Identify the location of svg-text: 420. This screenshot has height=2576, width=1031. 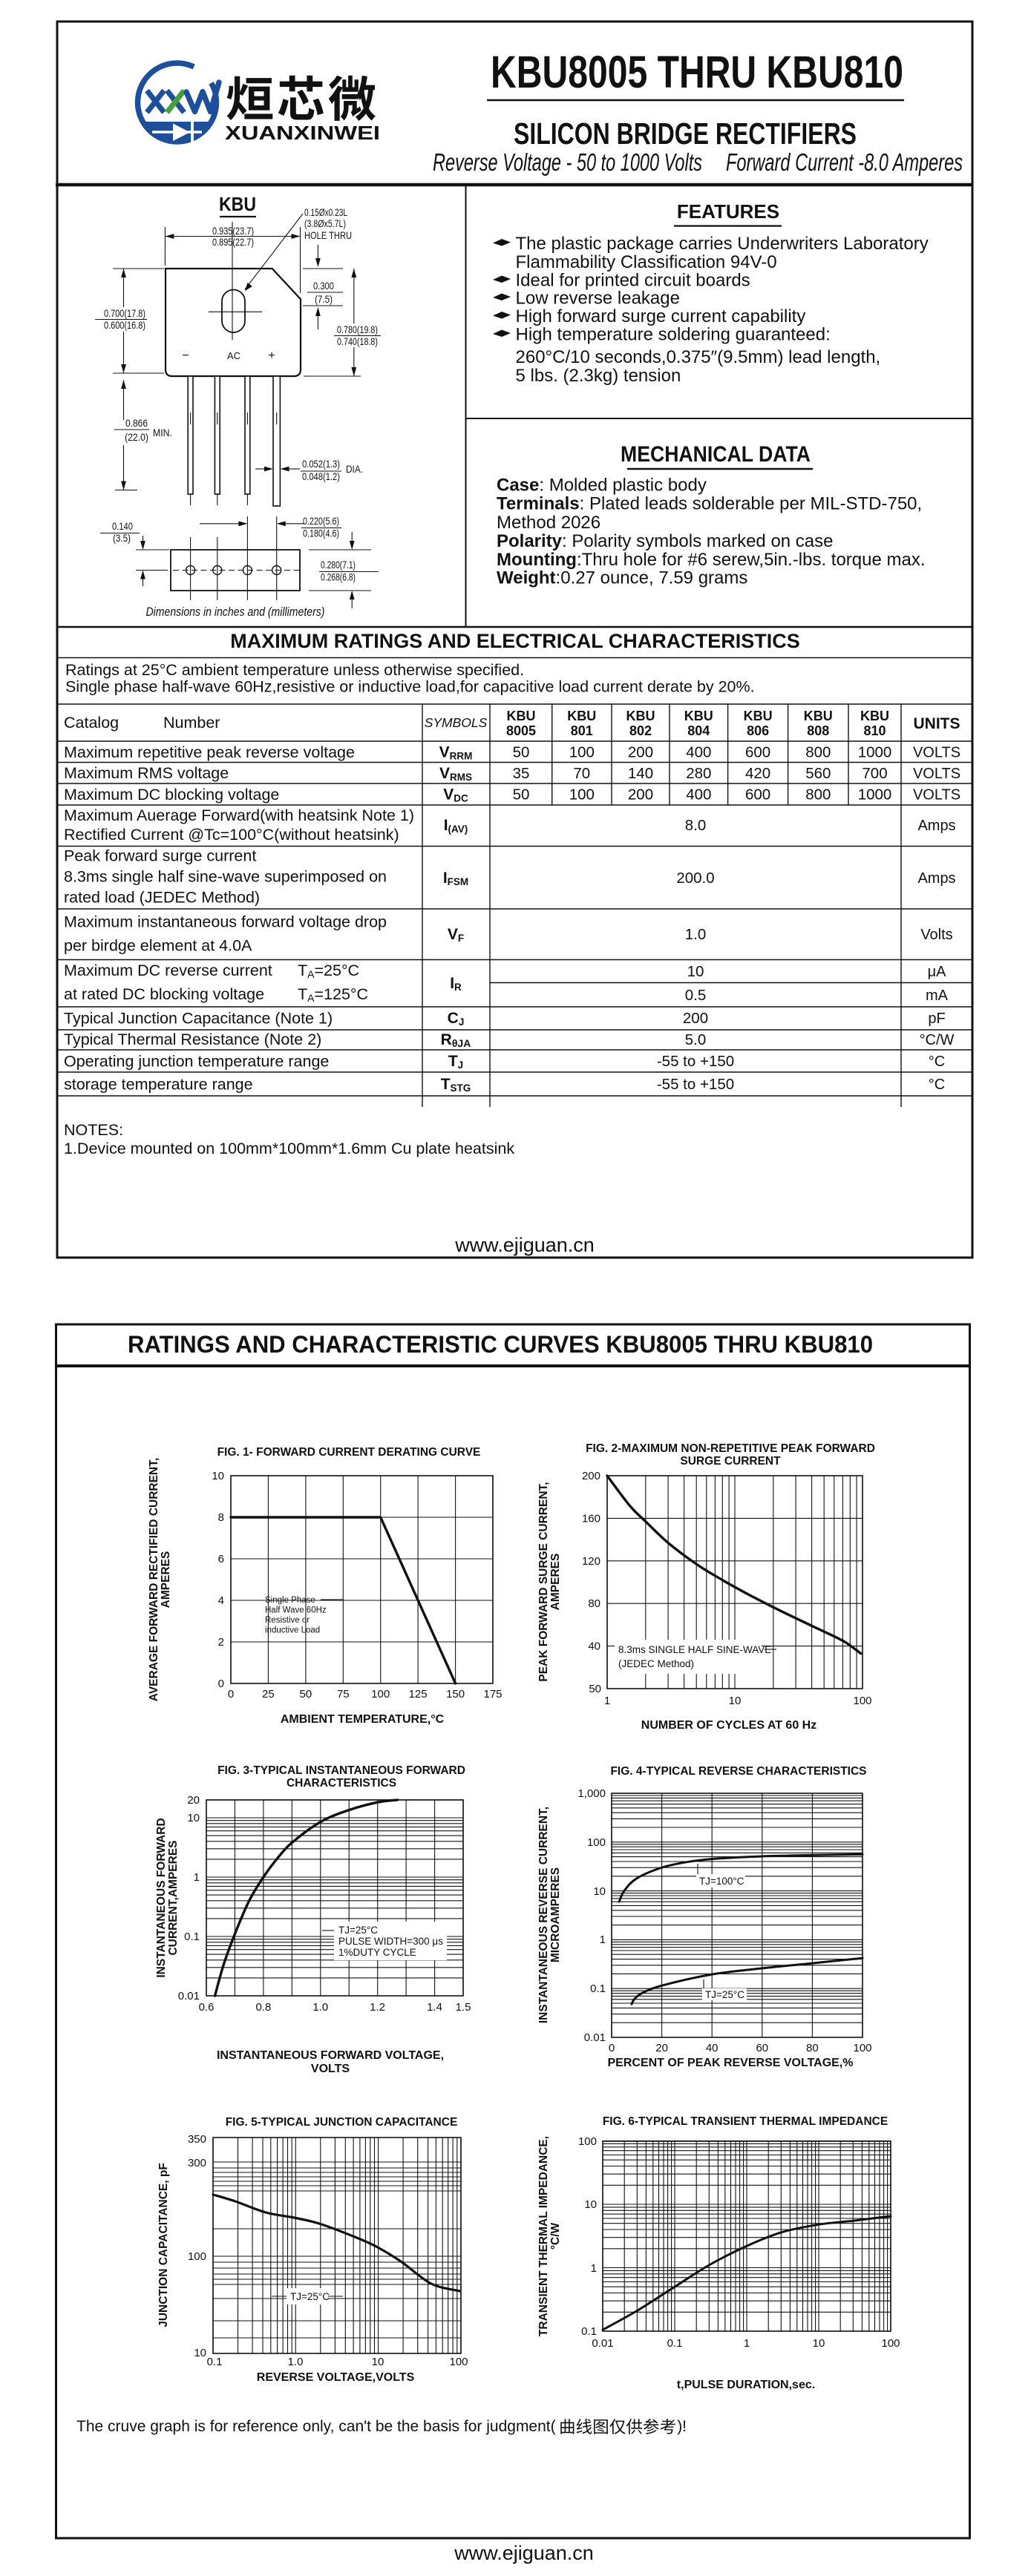
(757, 773).